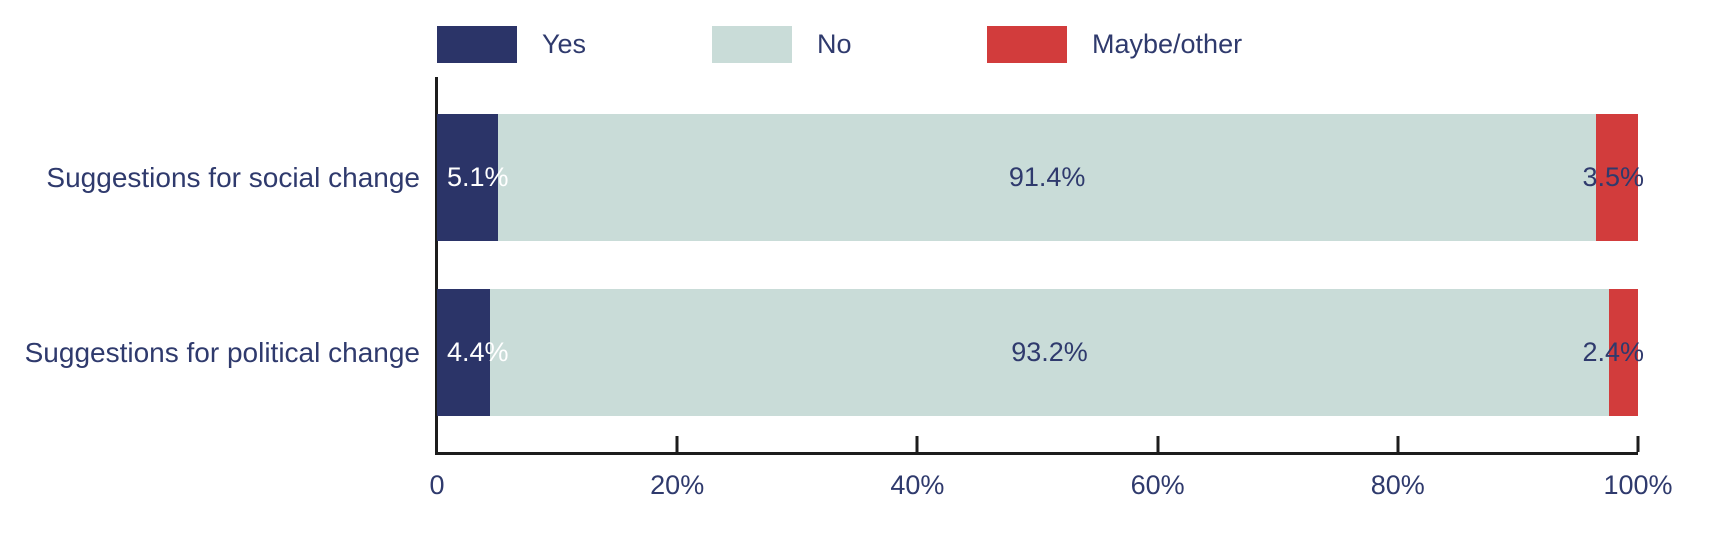 The image size is (1722, 558). I want to click on x-tick-label: 20%, so click(677, 485).